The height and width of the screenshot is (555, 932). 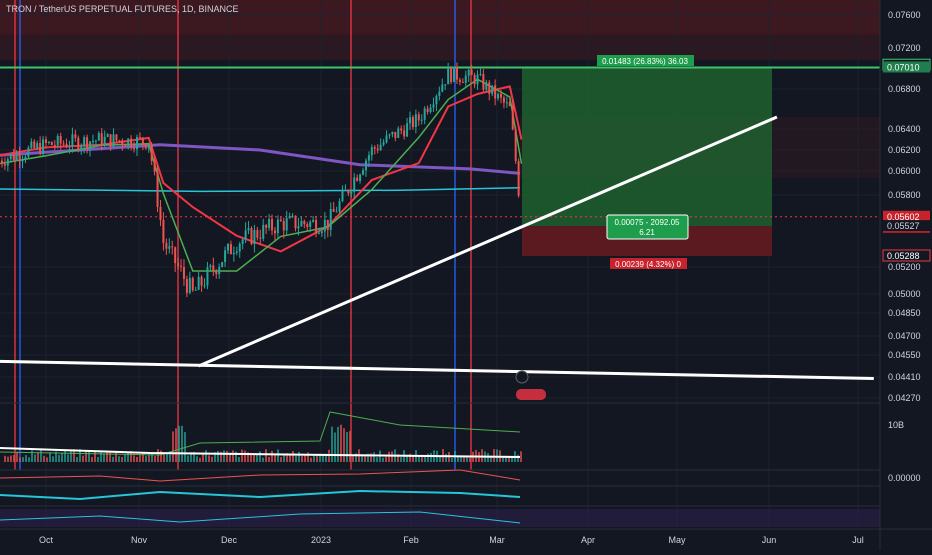 What do you see at coordinates (904, 48) in the screenshot?
I see `price-tick-label: 0.07200` at bounding box center [904, 48].